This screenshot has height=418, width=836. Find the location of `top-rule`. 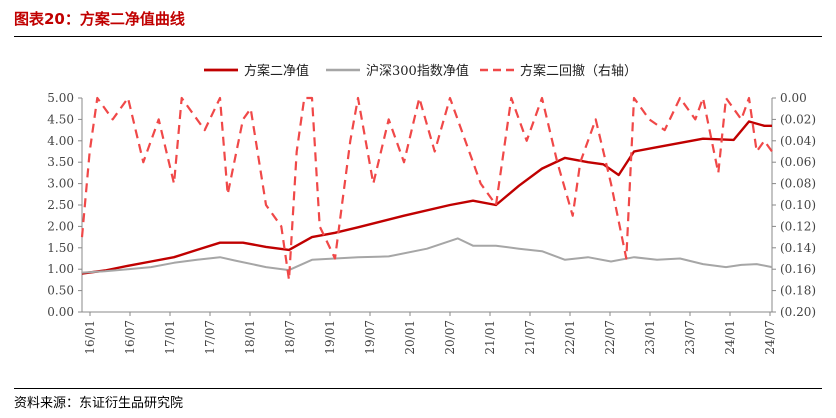

top-rule is located at coordinates (418, 36).